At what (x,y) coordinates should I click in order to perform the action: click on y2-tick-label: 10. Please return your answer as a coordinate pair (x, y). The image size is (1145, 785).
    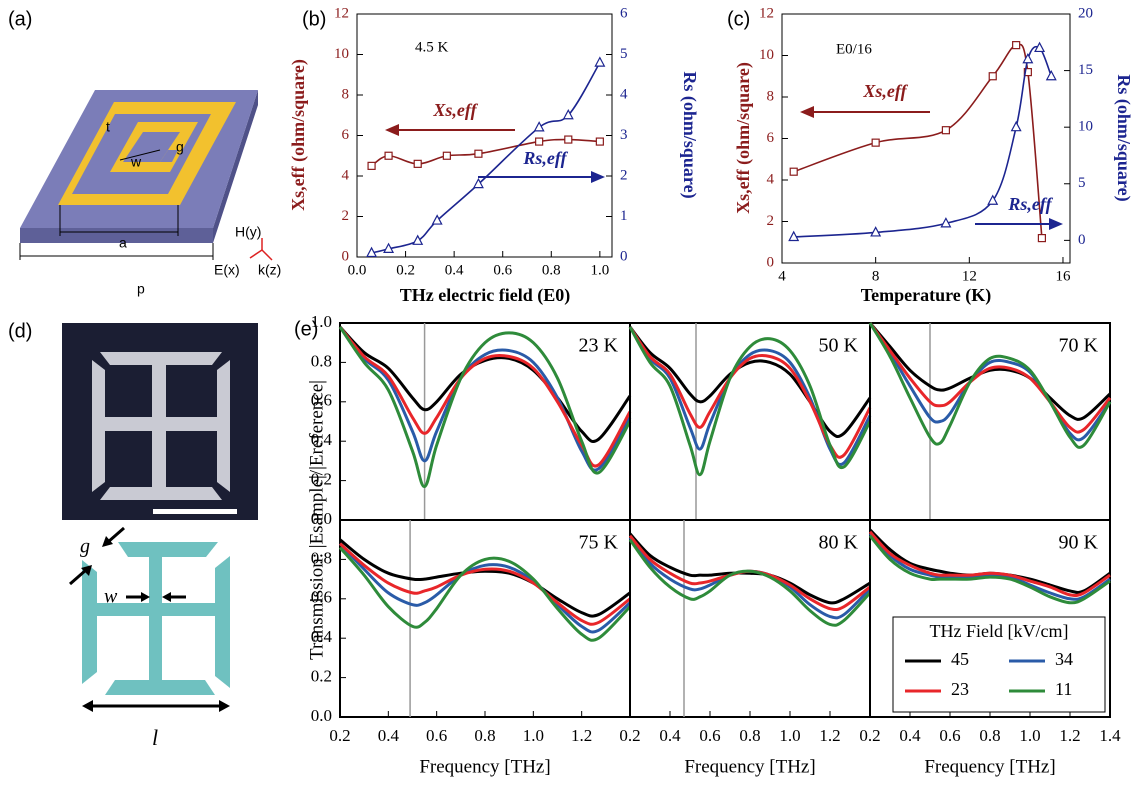
    Looking at the image, I should click on (1085, 127).